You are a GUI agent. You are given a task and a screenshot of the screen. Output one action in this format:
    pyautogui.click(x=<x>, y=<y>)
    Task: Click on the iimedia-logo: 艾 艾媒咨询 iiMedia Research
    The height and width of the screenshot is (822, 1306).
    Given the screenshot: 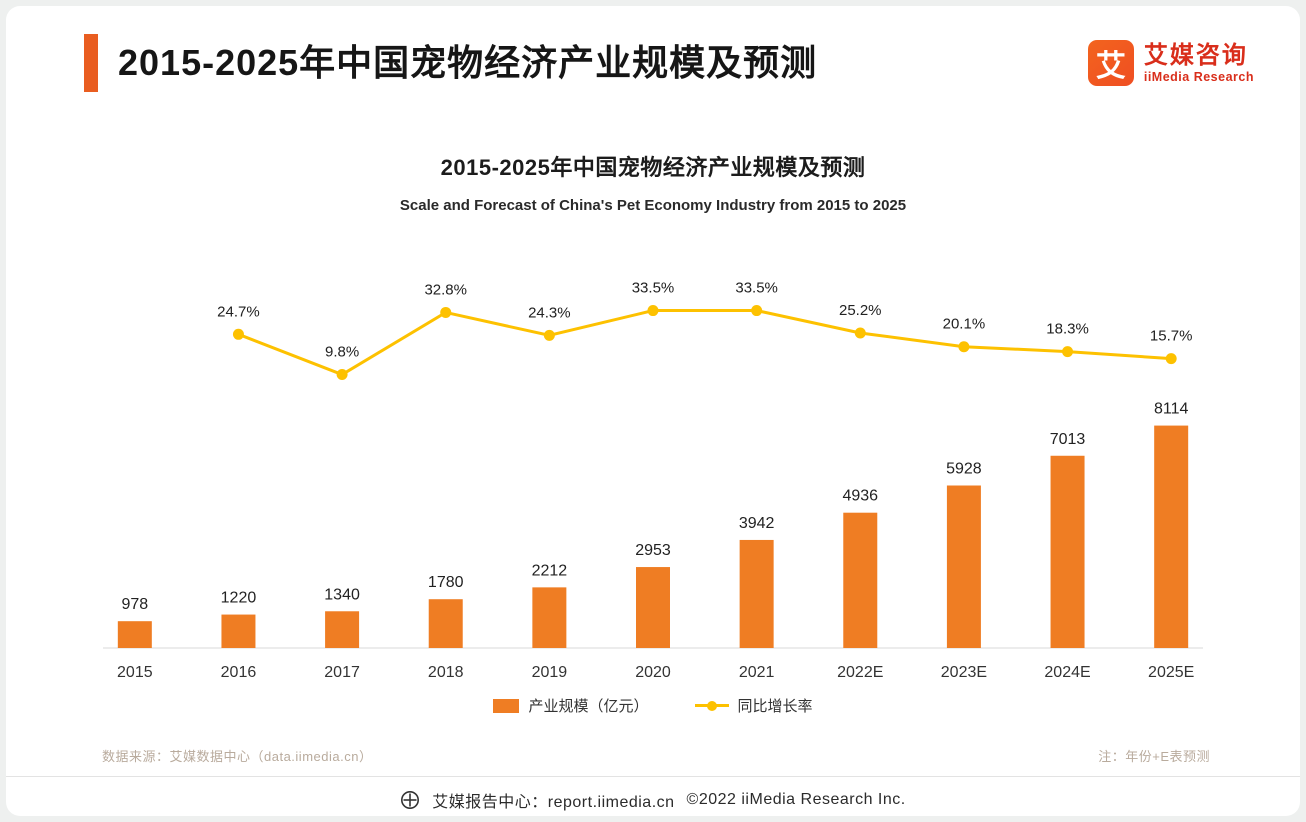 What is the action you would take?
    pyautogui.click(x=1170, y=63)
    